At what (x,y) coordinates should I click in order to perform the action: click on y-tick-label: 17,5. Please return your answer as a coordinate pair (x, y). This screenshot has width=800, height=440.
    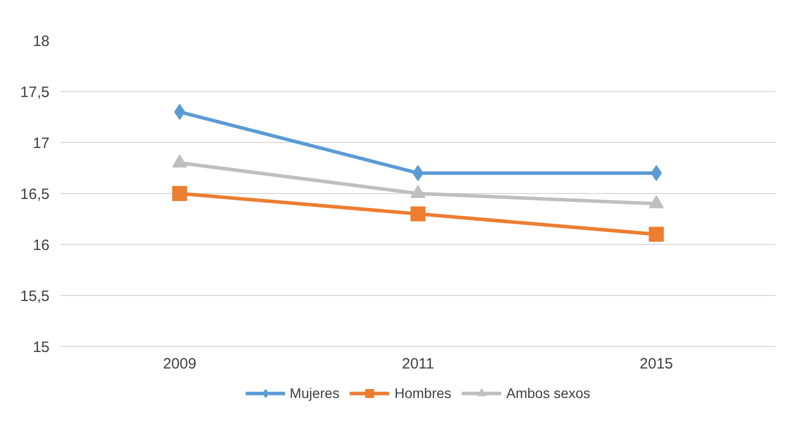
    Looking at the image, I should click on (35, 92).